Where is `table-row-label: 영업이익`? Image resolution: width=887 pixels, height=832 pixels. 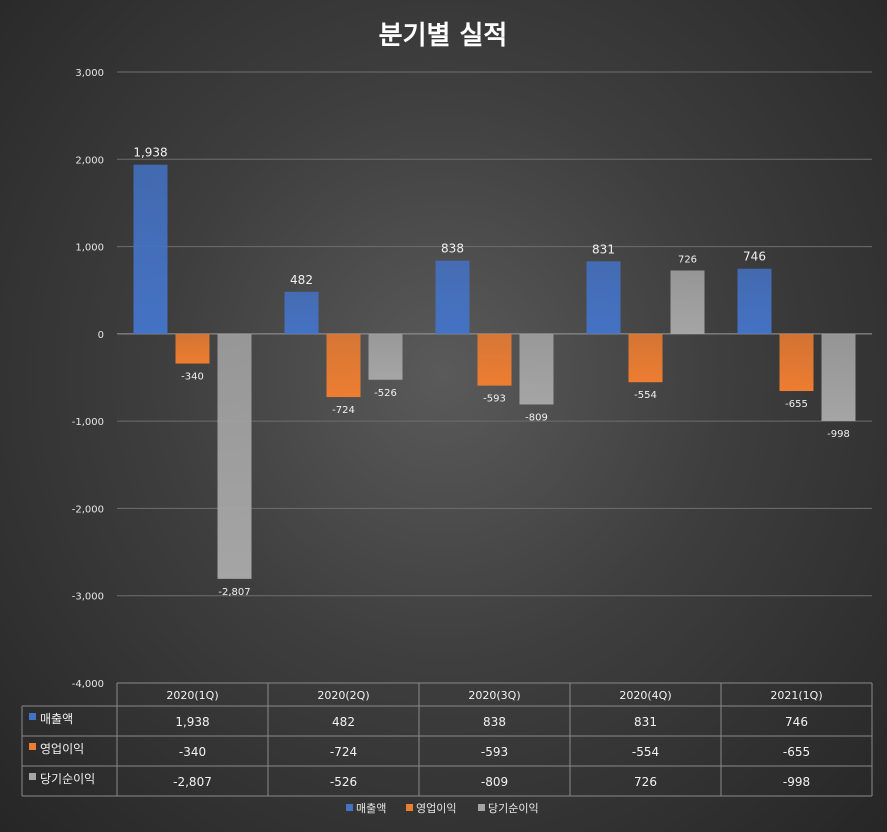
table-row-label: 영업이익 is located at coordinates (62, 749).